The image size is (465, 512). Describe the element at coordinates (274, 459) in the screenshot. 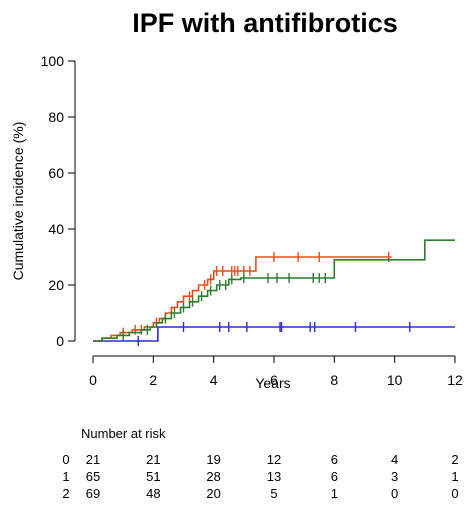

I see `risk-count: 12` at that location.